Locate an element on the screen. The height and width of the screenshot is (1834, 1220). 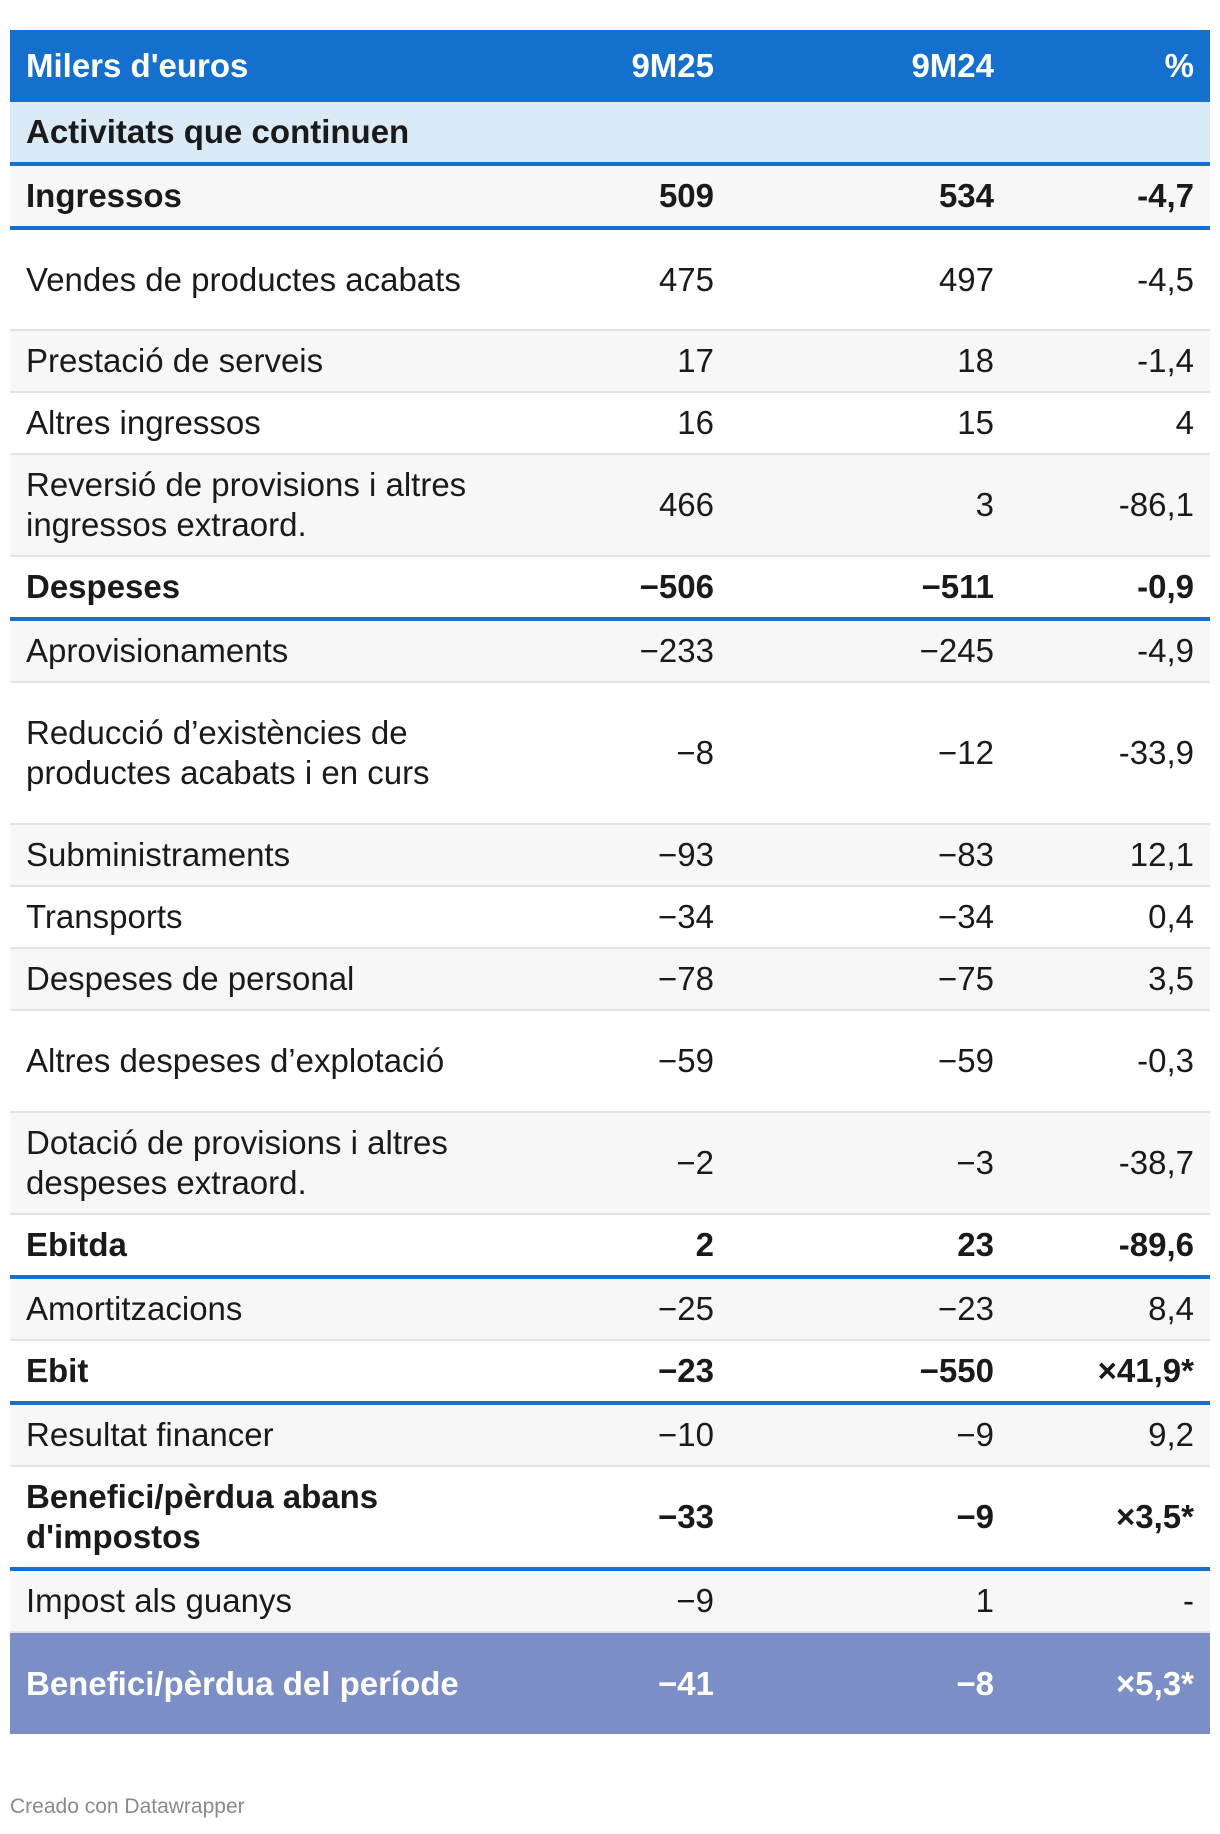
row-label: Altres ingressos is located at coordinates (143, 422).